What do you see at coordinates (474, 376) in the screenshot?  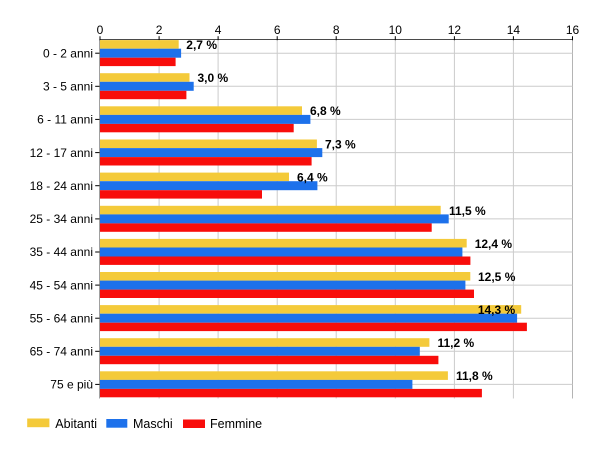 I see `svg-text: 11,8 %` at bounding box center [474, 376].